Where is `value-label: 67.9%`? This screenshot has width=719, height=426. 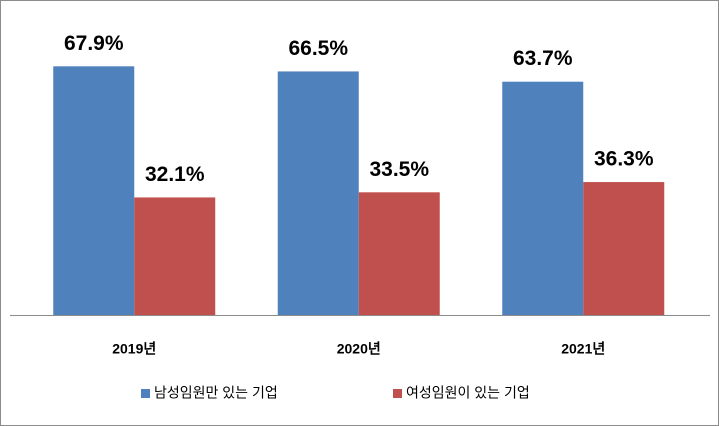 value-label: 67.9% is located at coordinates (94, 43).